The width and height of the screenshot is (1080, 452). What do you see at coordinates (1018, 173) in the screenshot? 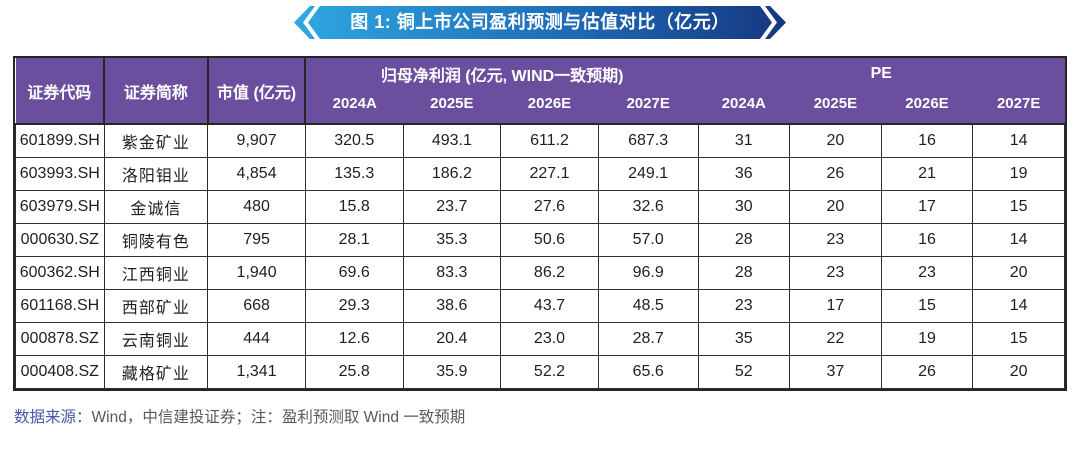
I see `cell-pe-2027e: 19` at bounding box center [1018, 173].